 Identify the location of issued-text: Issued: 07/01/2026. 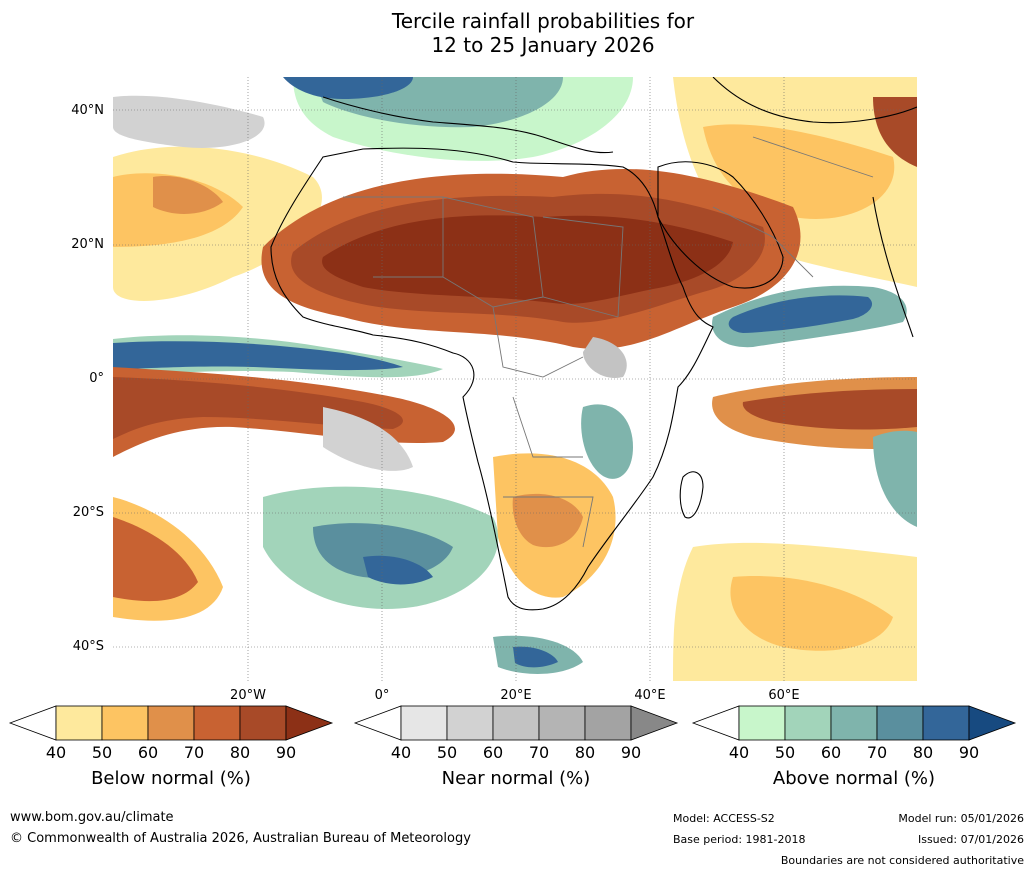
(970, 839).